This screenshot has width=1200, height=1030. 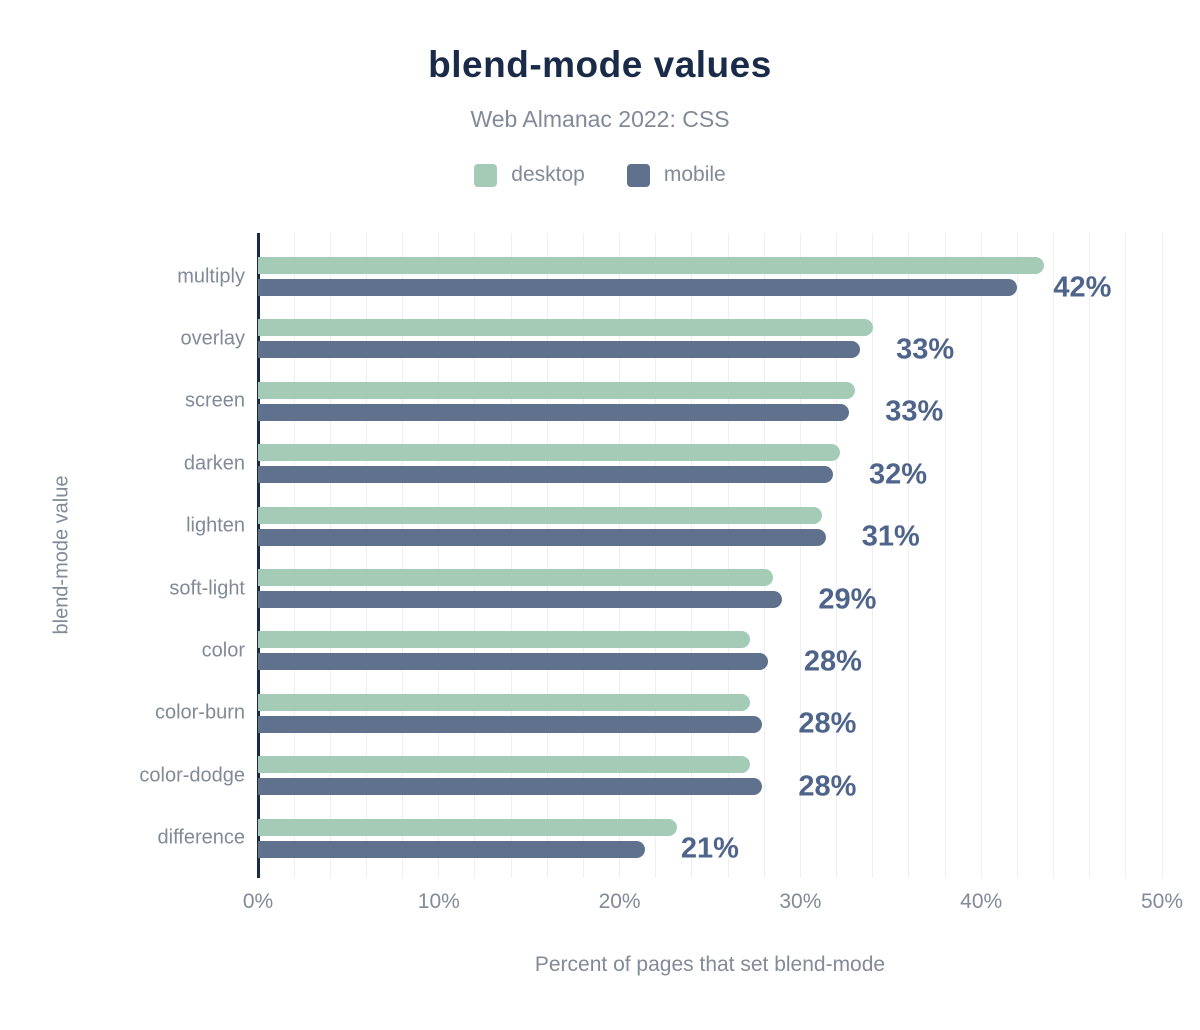 I want to click on x-tick-label: 20%, so click(x=619, y=901).